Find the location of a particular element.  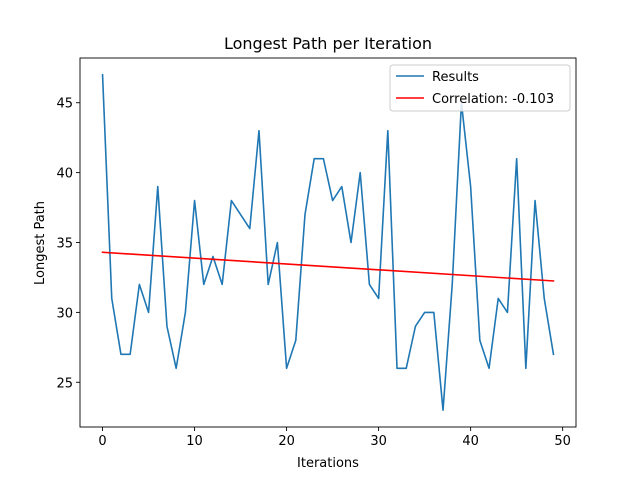

x-tick-label: 10 is located at coordinates (194, 441).